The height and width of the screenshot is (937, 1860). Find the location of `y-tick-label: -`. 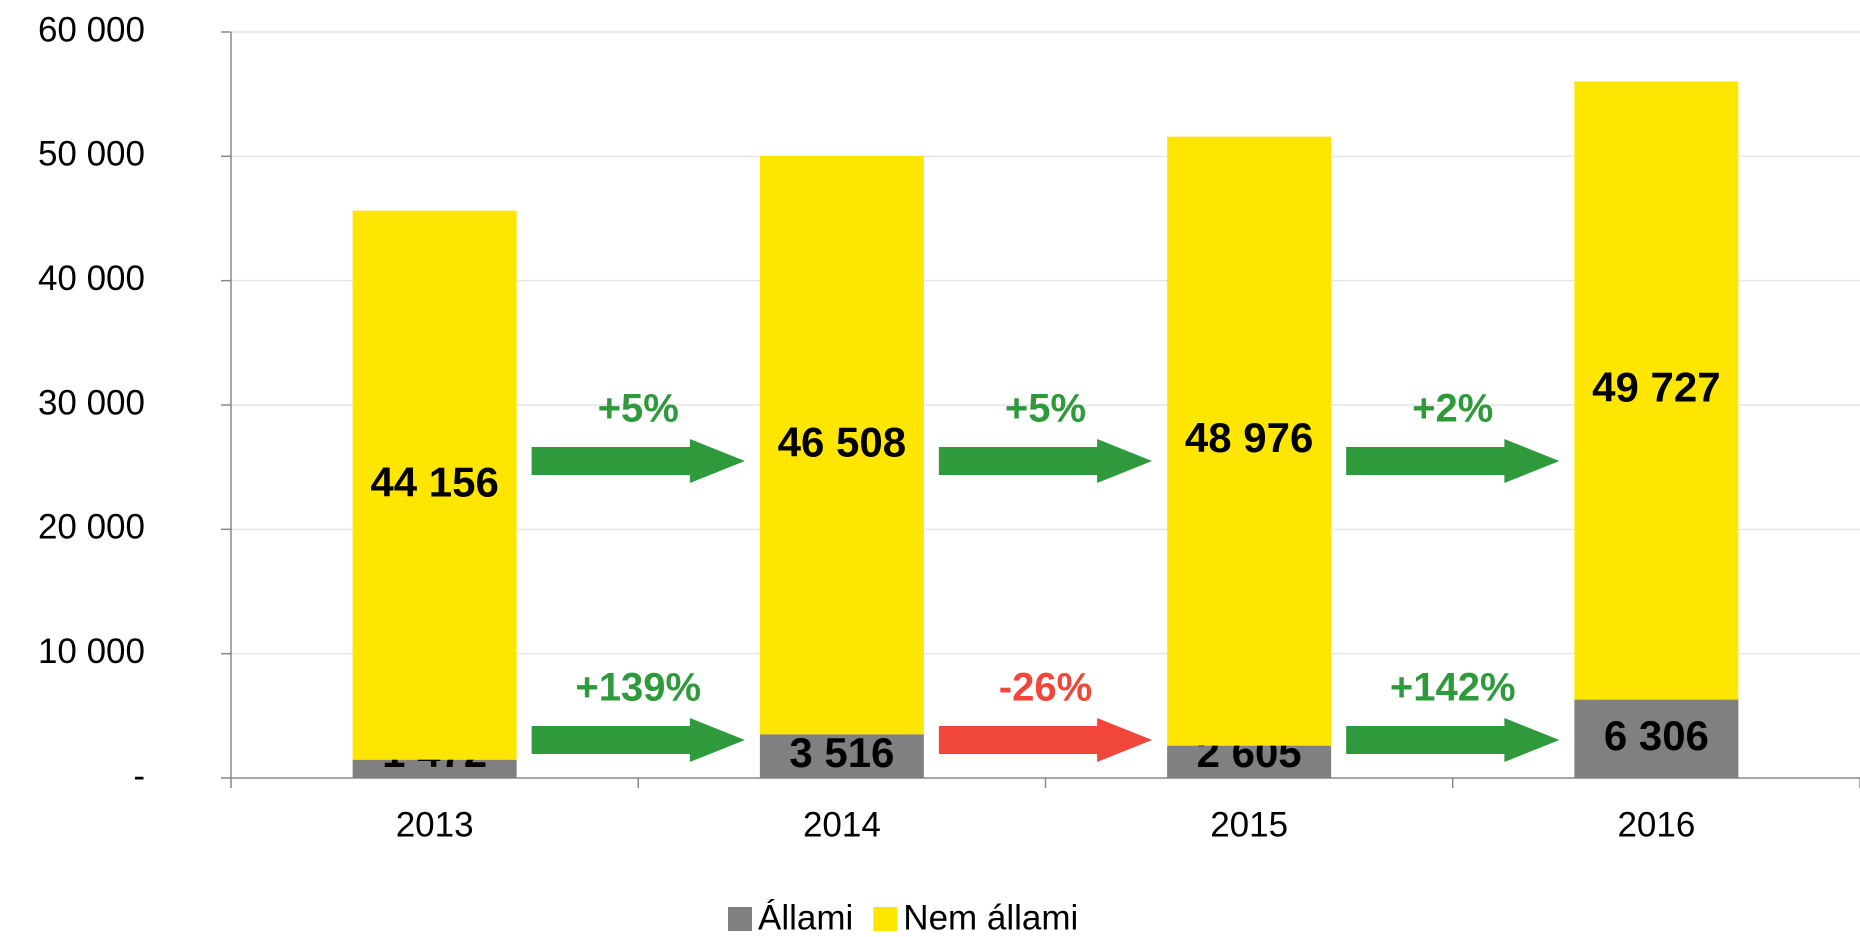

y-tick-label: - is located at coordinates (139, 775).